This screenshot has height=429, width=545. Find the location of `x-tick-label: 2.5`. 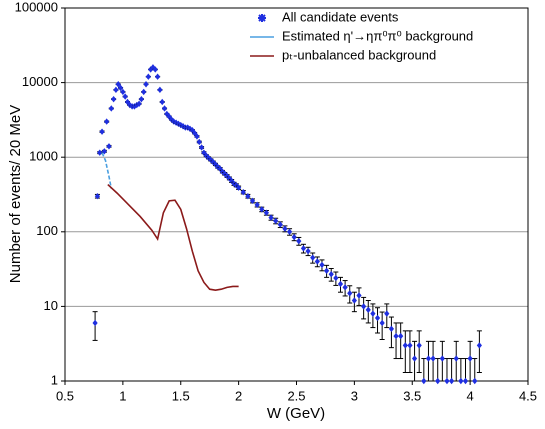

x-tick-label: 2.5 is located at coordinates (296, 395).